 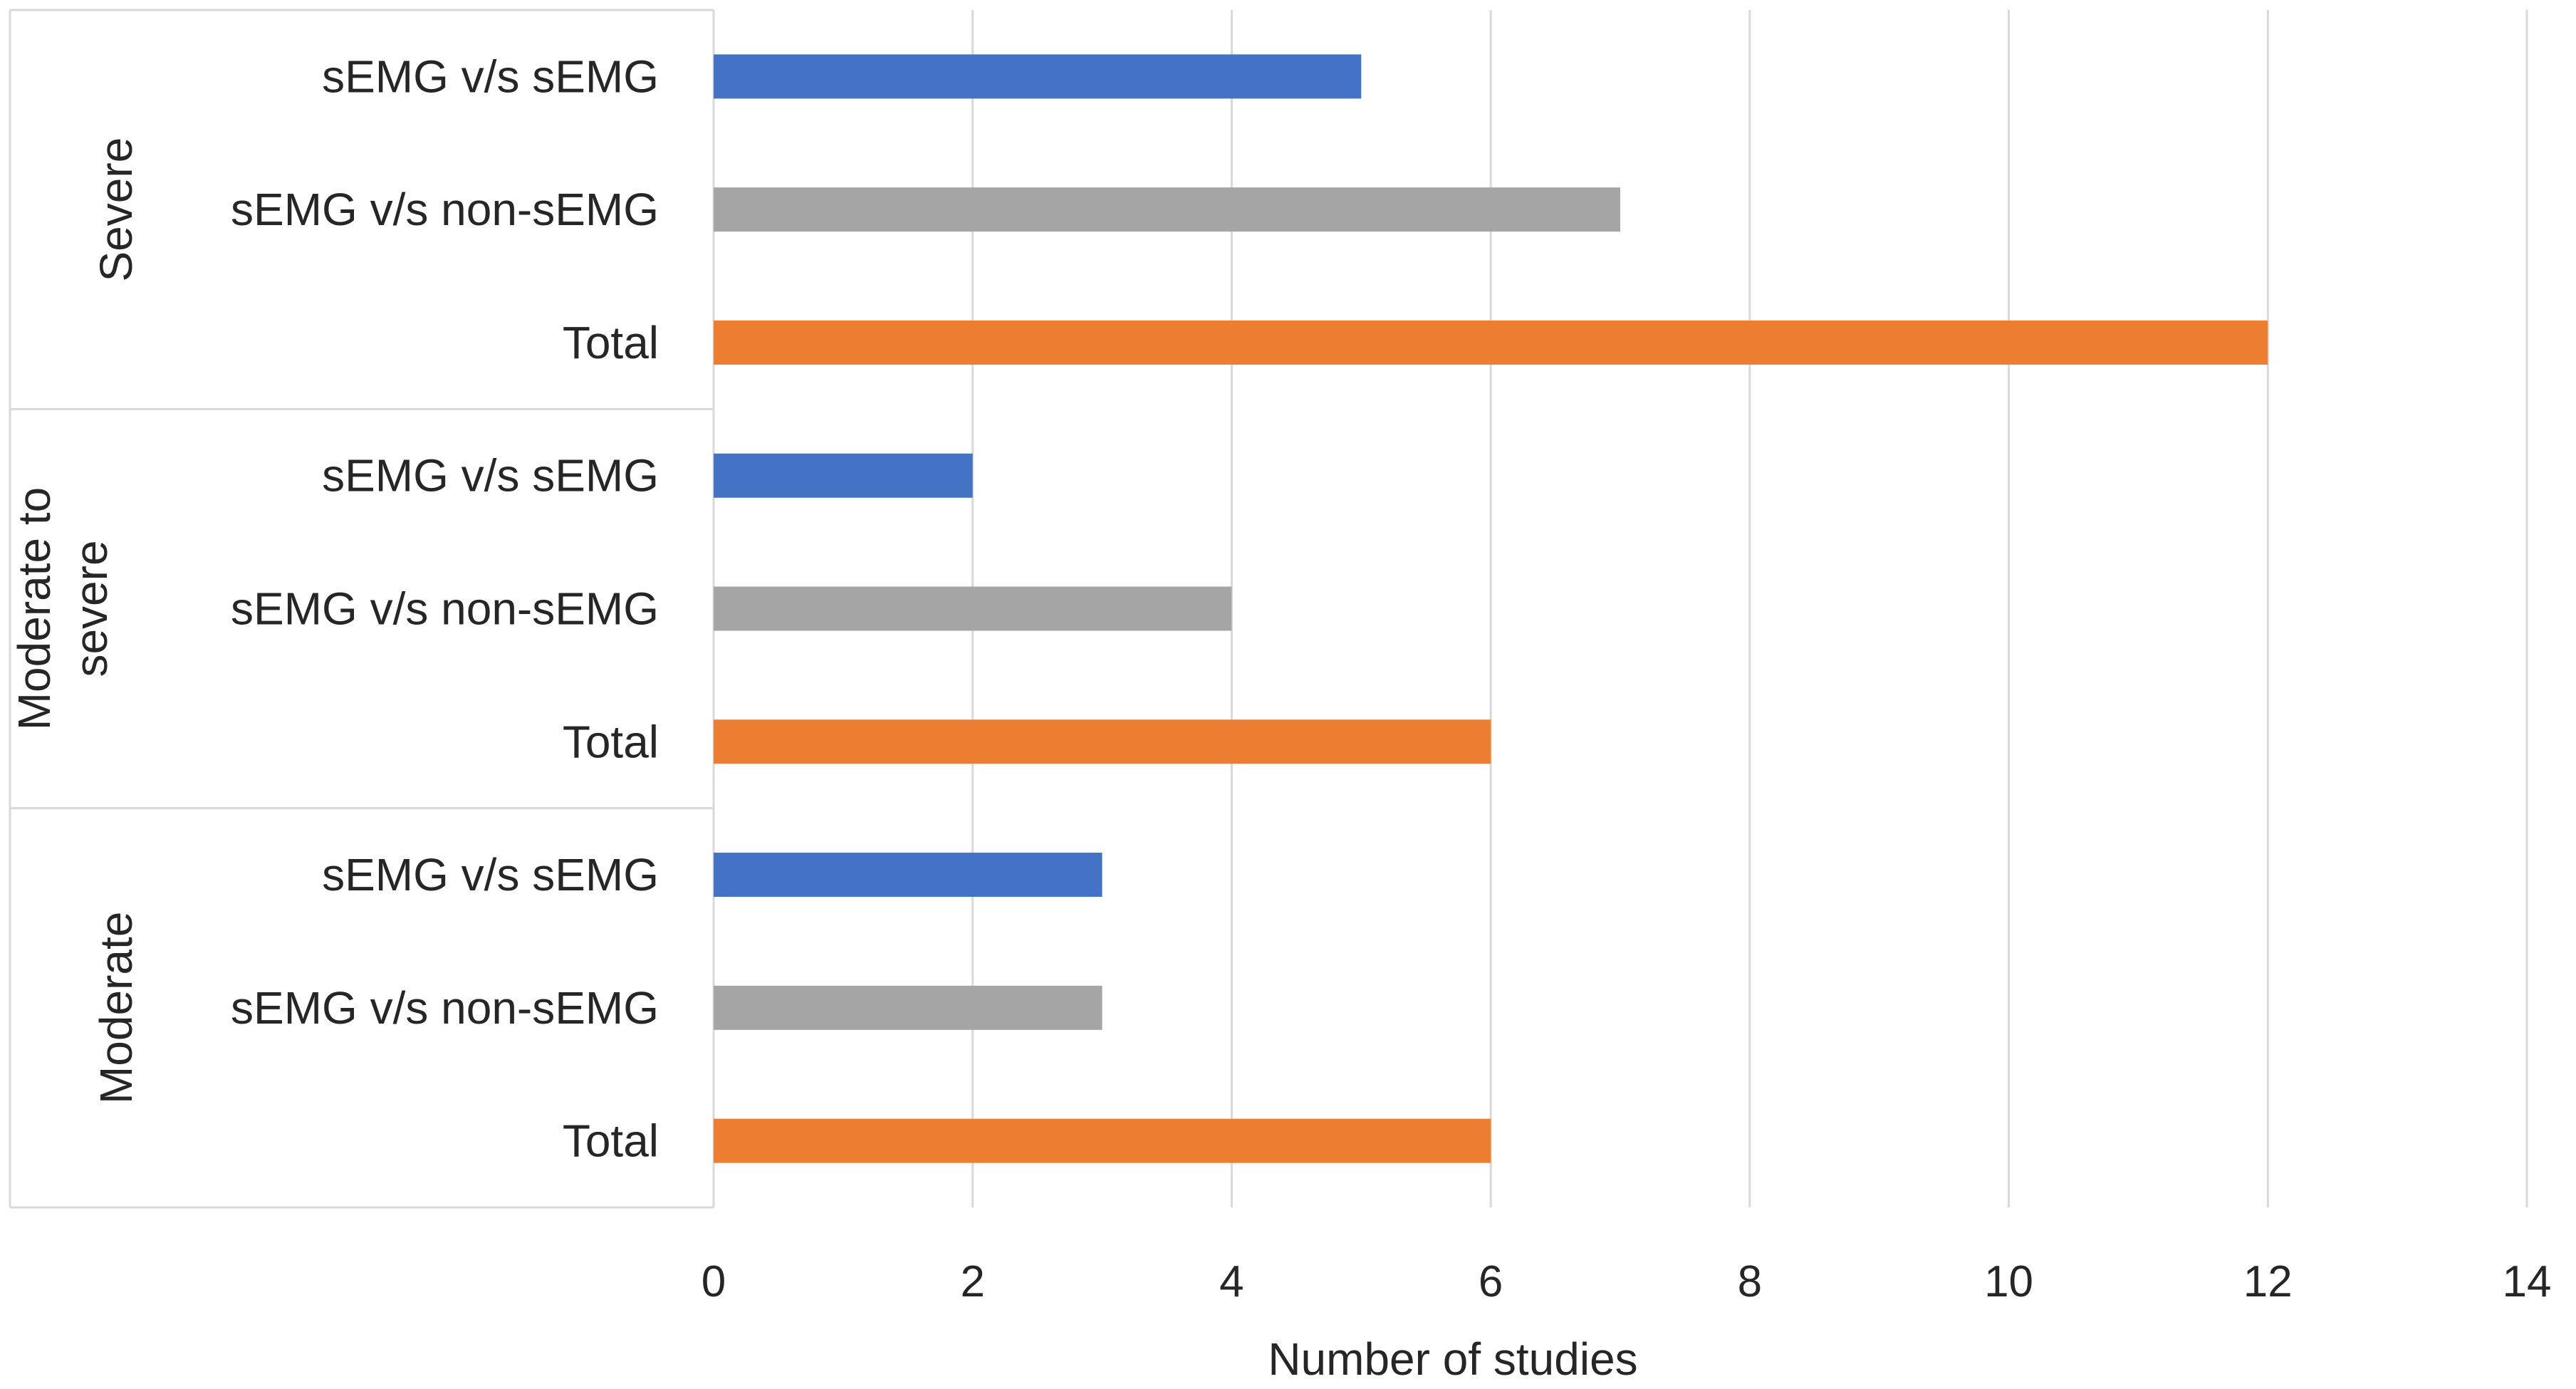 I want to click on category-label-2-0: sEMG v/s sEMG, so click(x=490, y=875).